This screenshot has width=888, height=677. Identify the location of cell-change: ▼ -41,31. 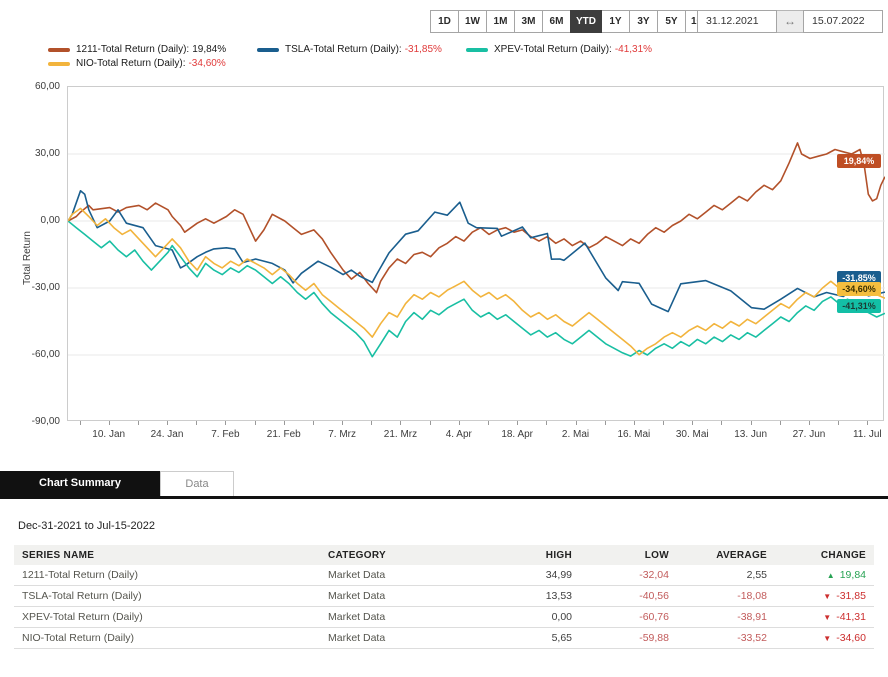
(824, 617).